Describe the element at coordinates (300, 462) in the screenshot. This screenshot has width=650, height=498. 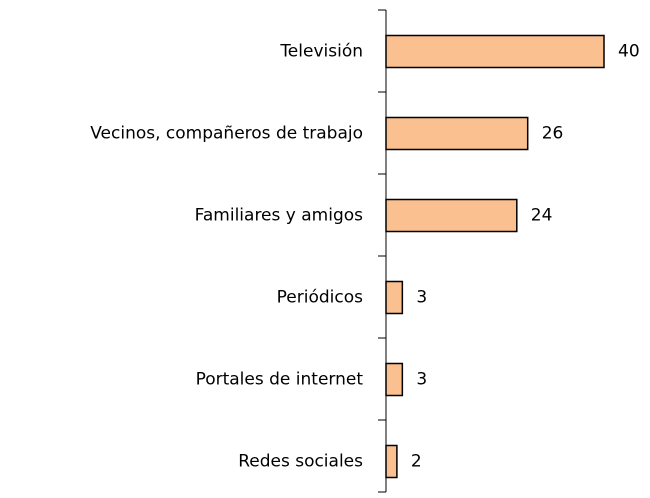
I see `y-tick-label: Redes sociales` at that location.